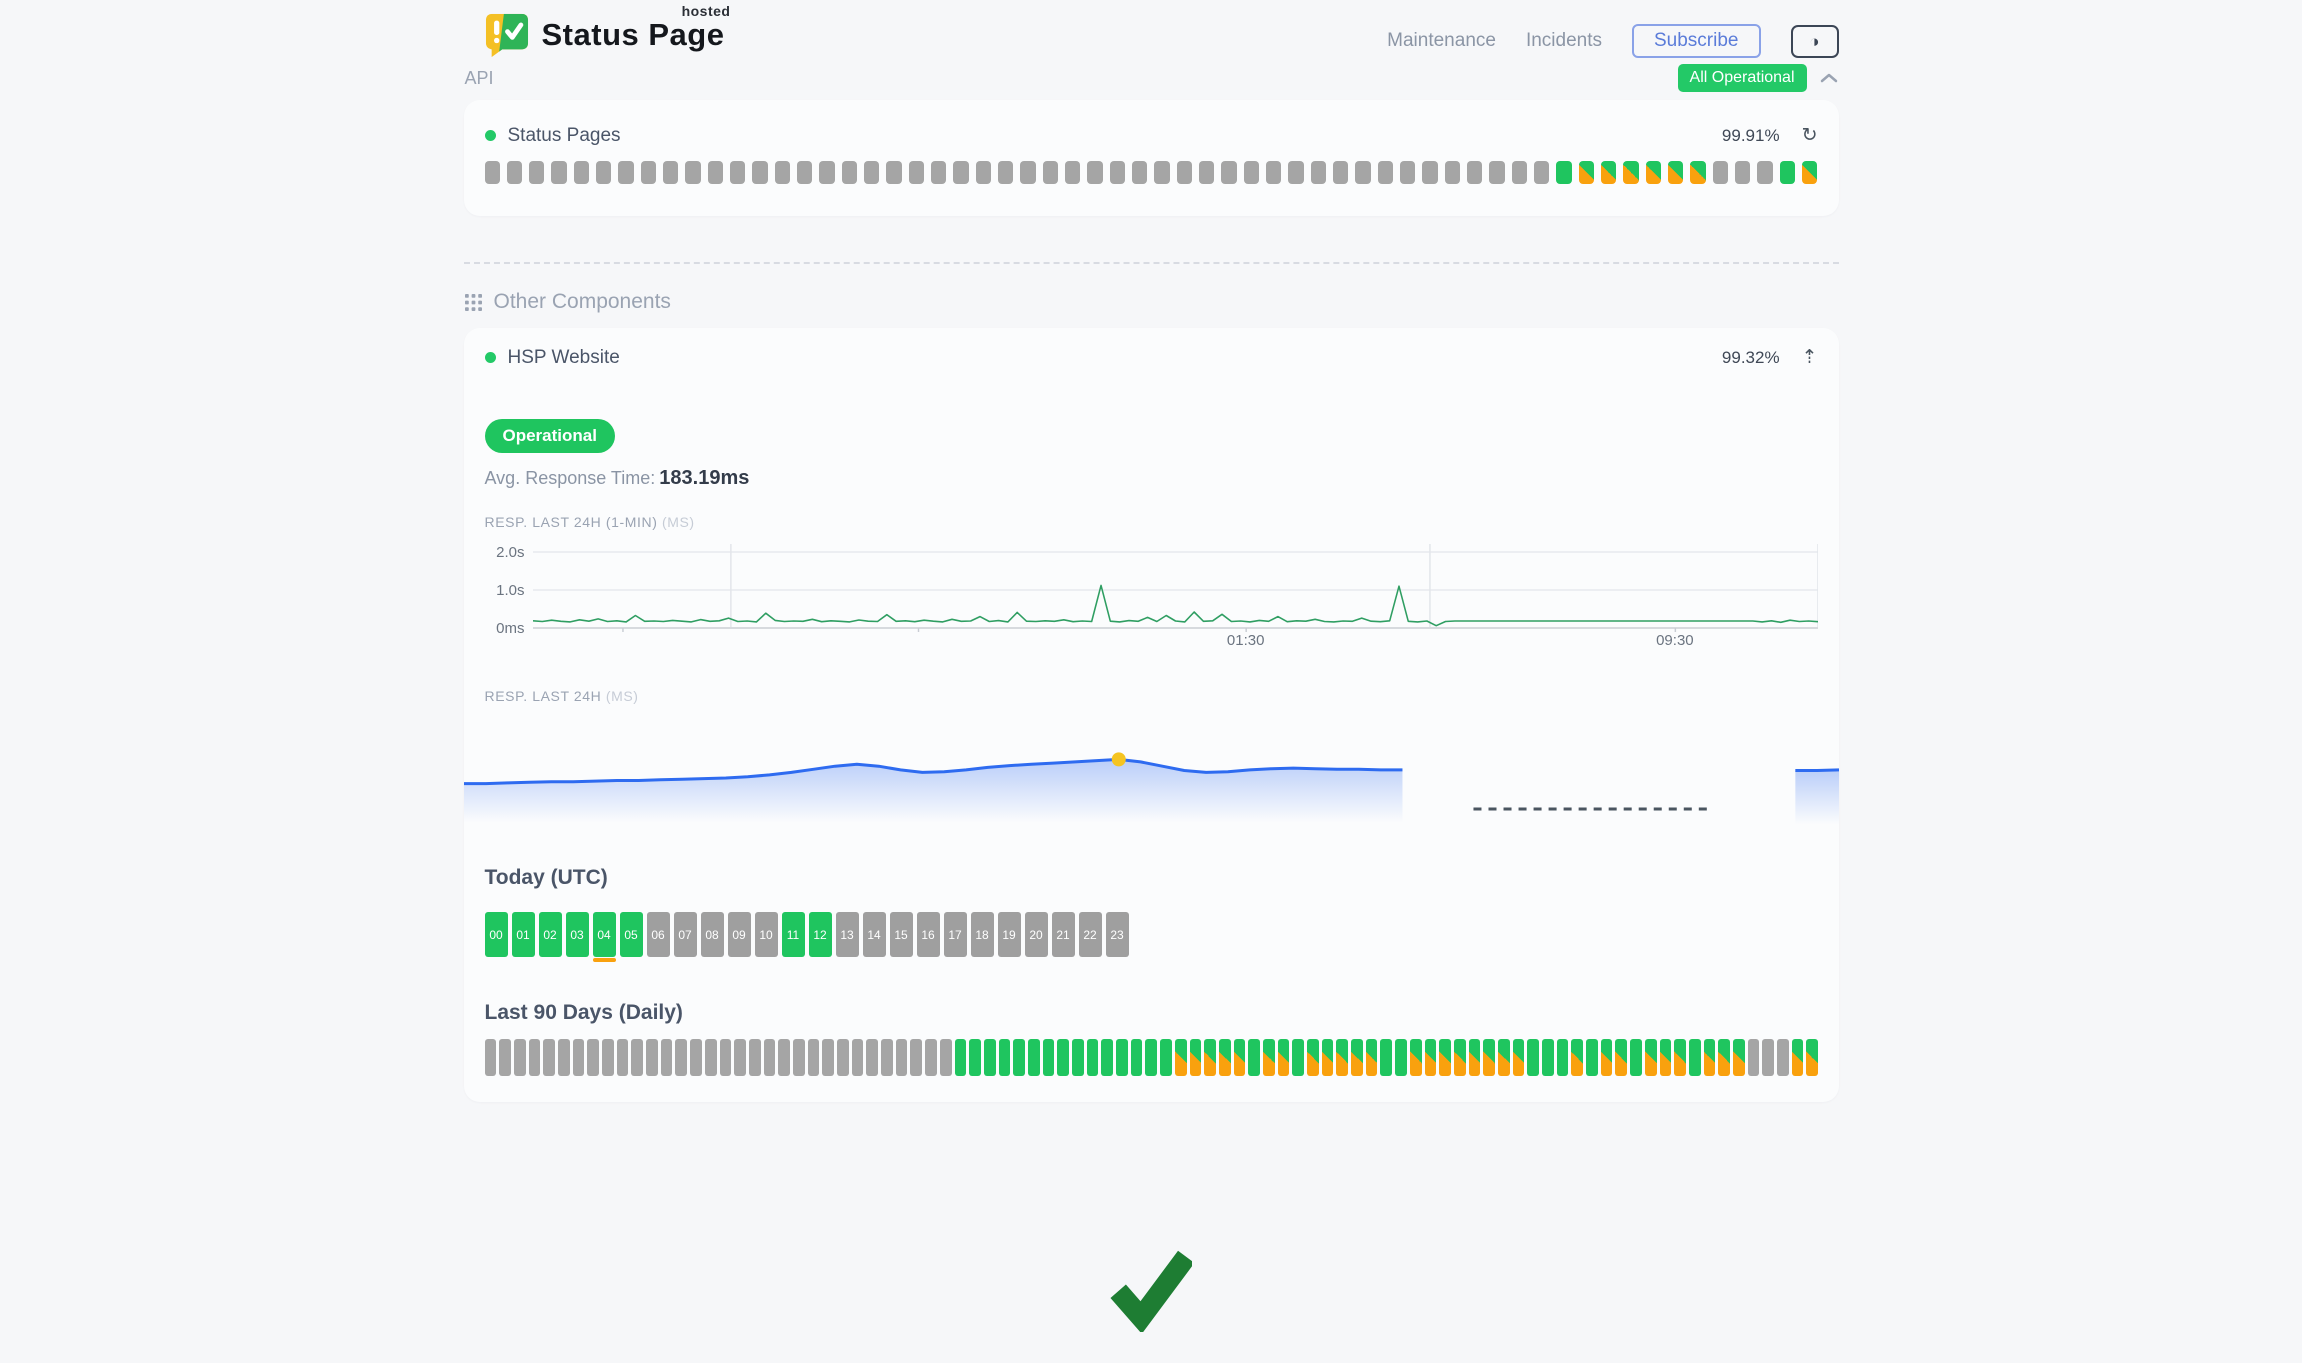 Image resolution: width=2302 pixels, height=1363 pixels. What do you see at coordinates (739, 934) in the screenshot?
I see `hour-block-09: 09` at bounding box center [739, 934].